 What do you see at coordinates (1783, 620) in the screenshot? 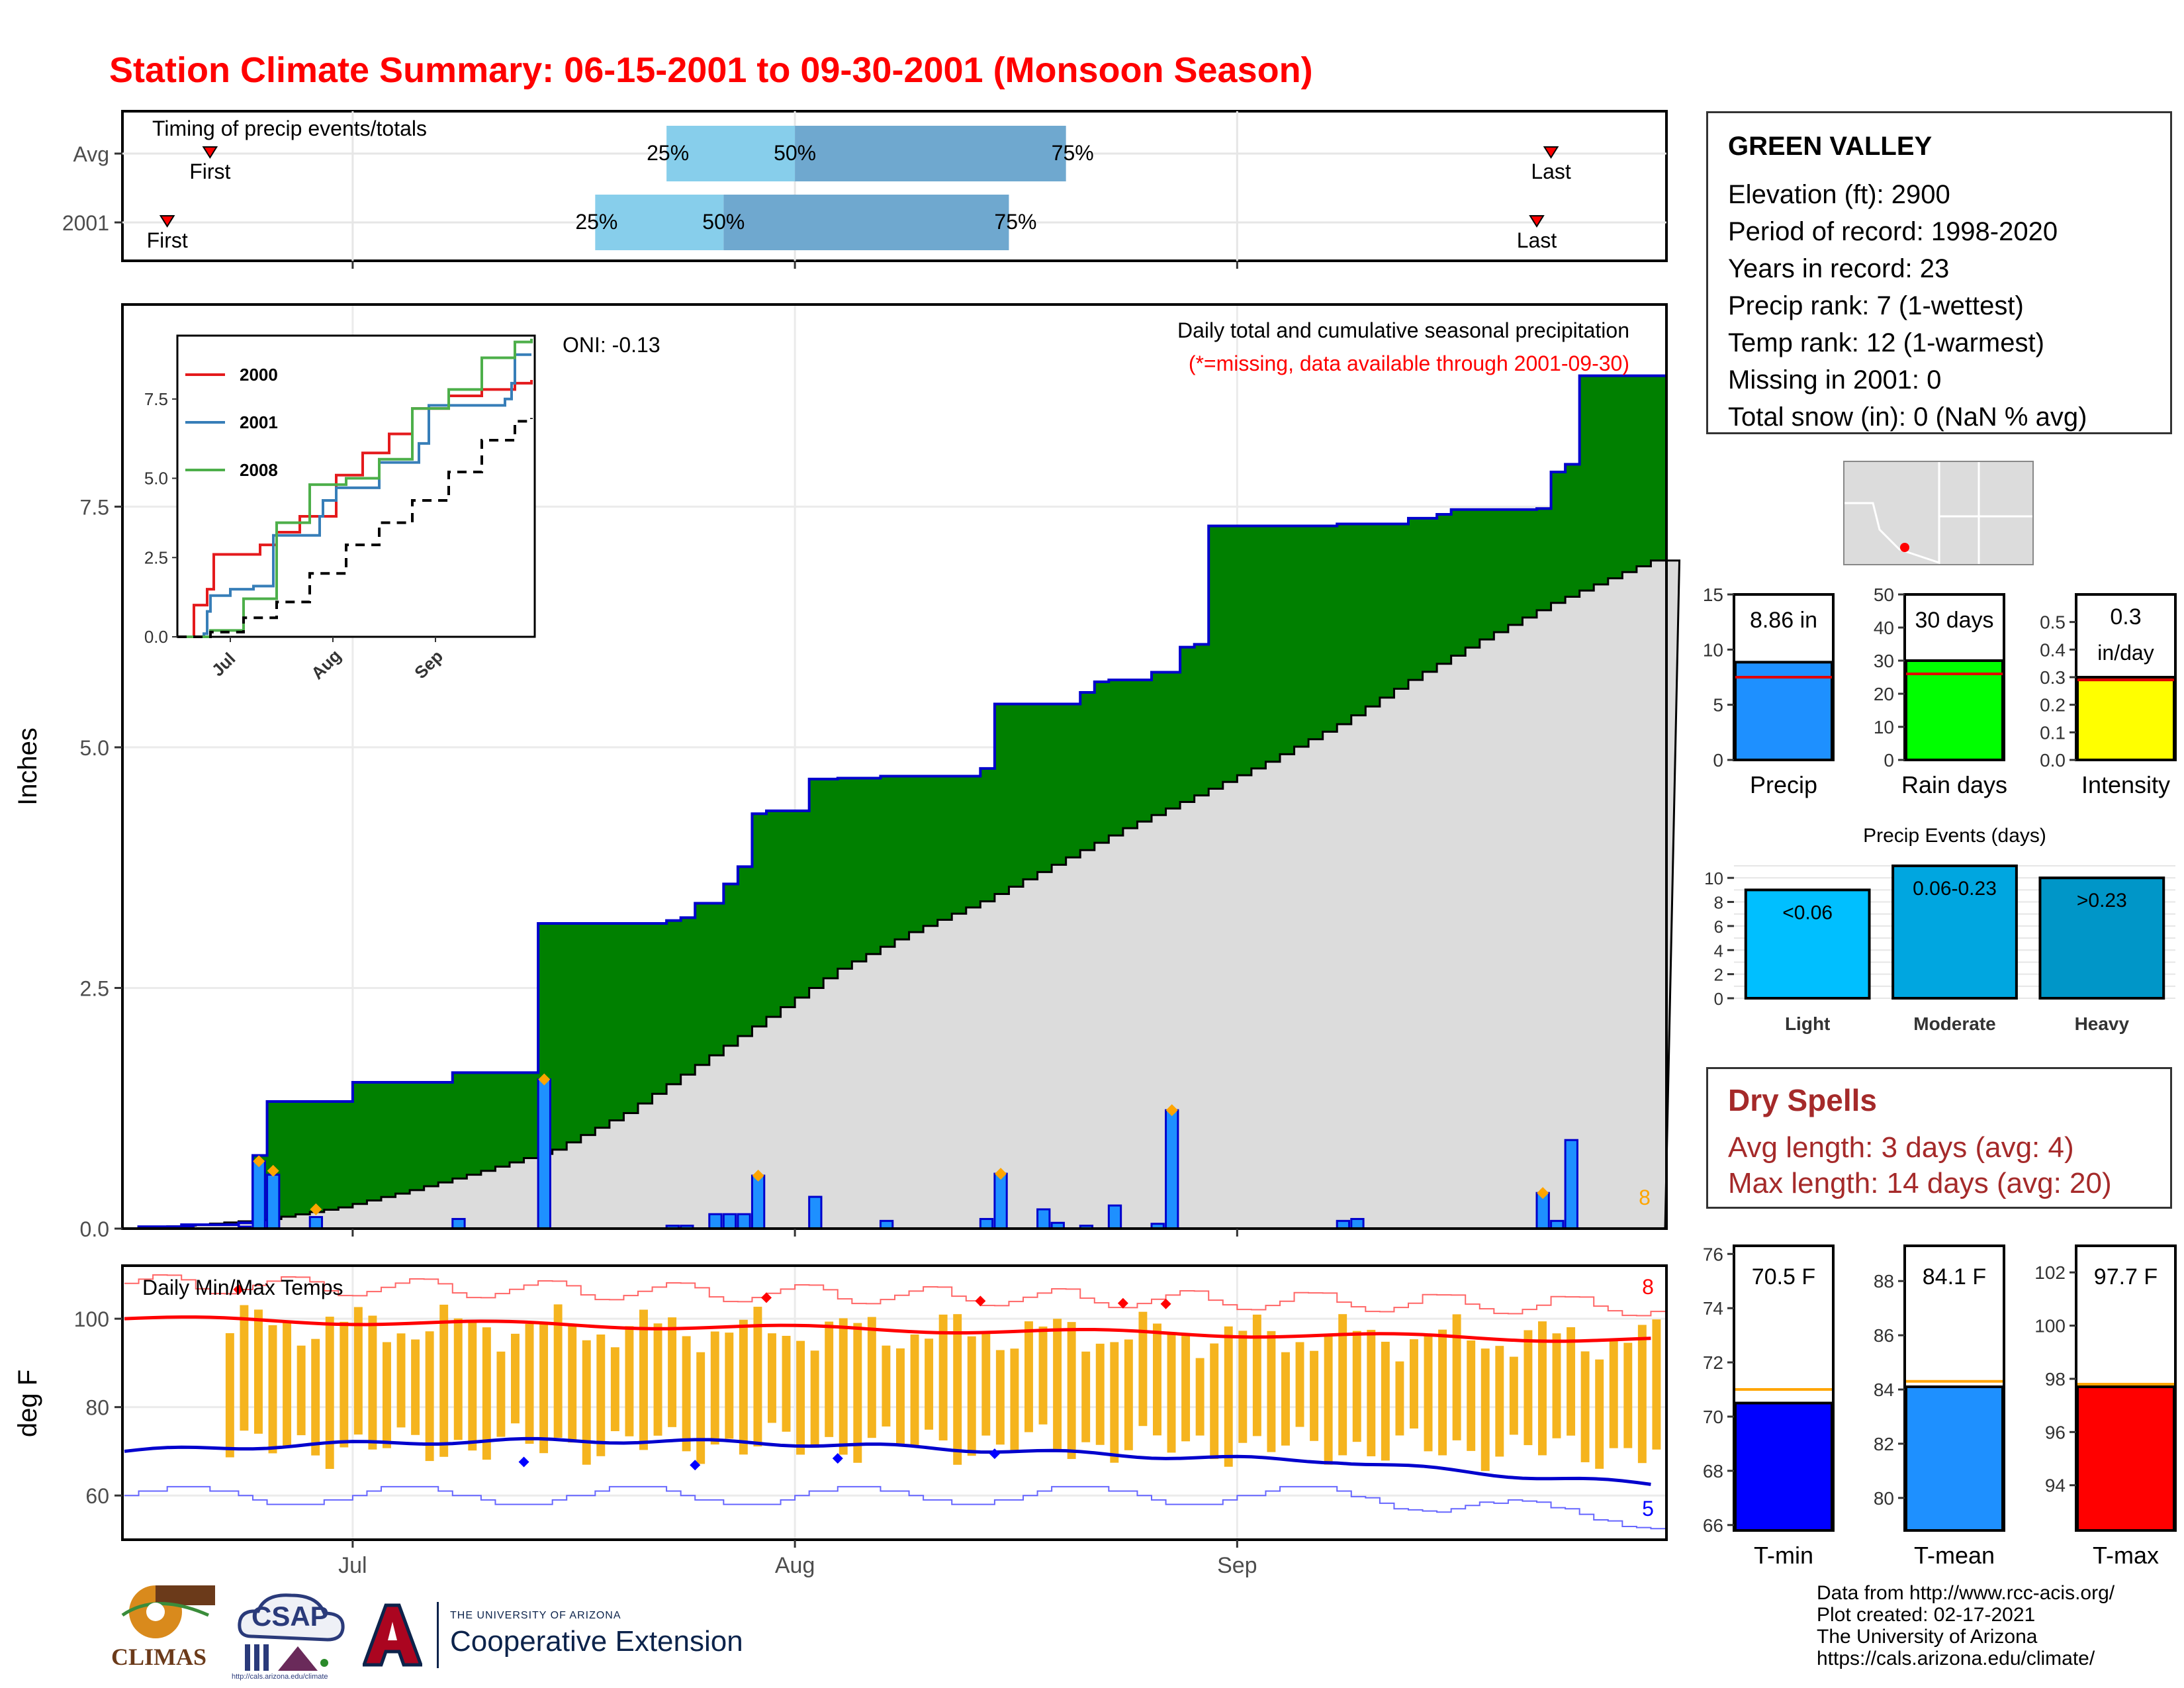
I see `precip-total-value-label: 8.86 in` at bounding box center [1783, 620].